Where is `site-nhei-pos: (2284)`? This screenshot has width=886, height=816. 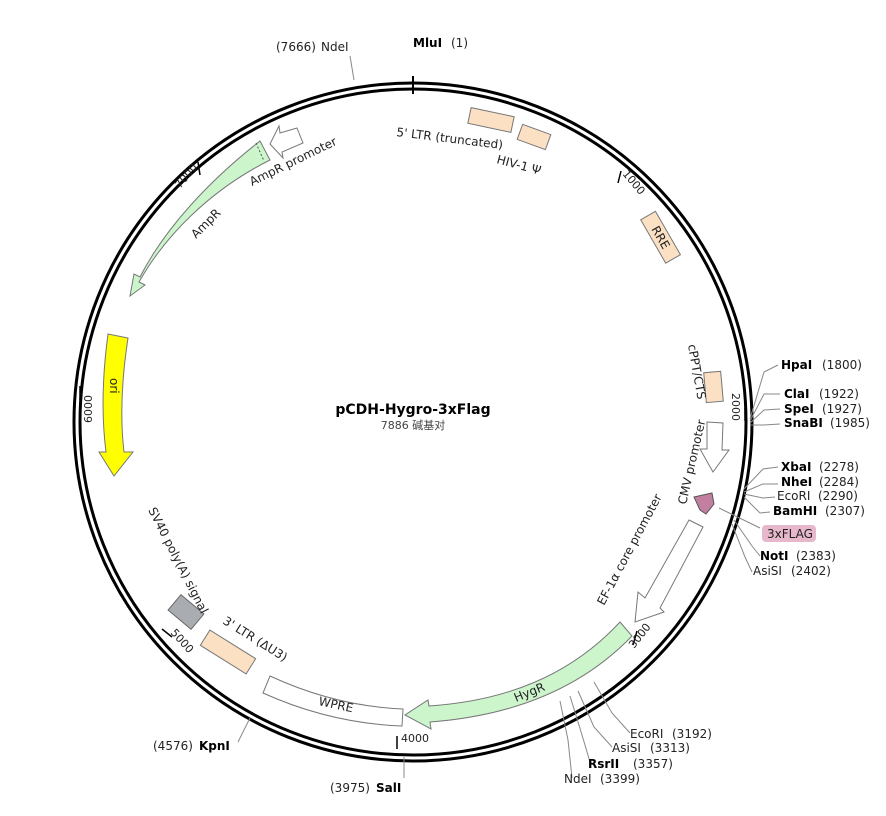 site-nhei-pos: (2284) is located at coordinates (839, 482).